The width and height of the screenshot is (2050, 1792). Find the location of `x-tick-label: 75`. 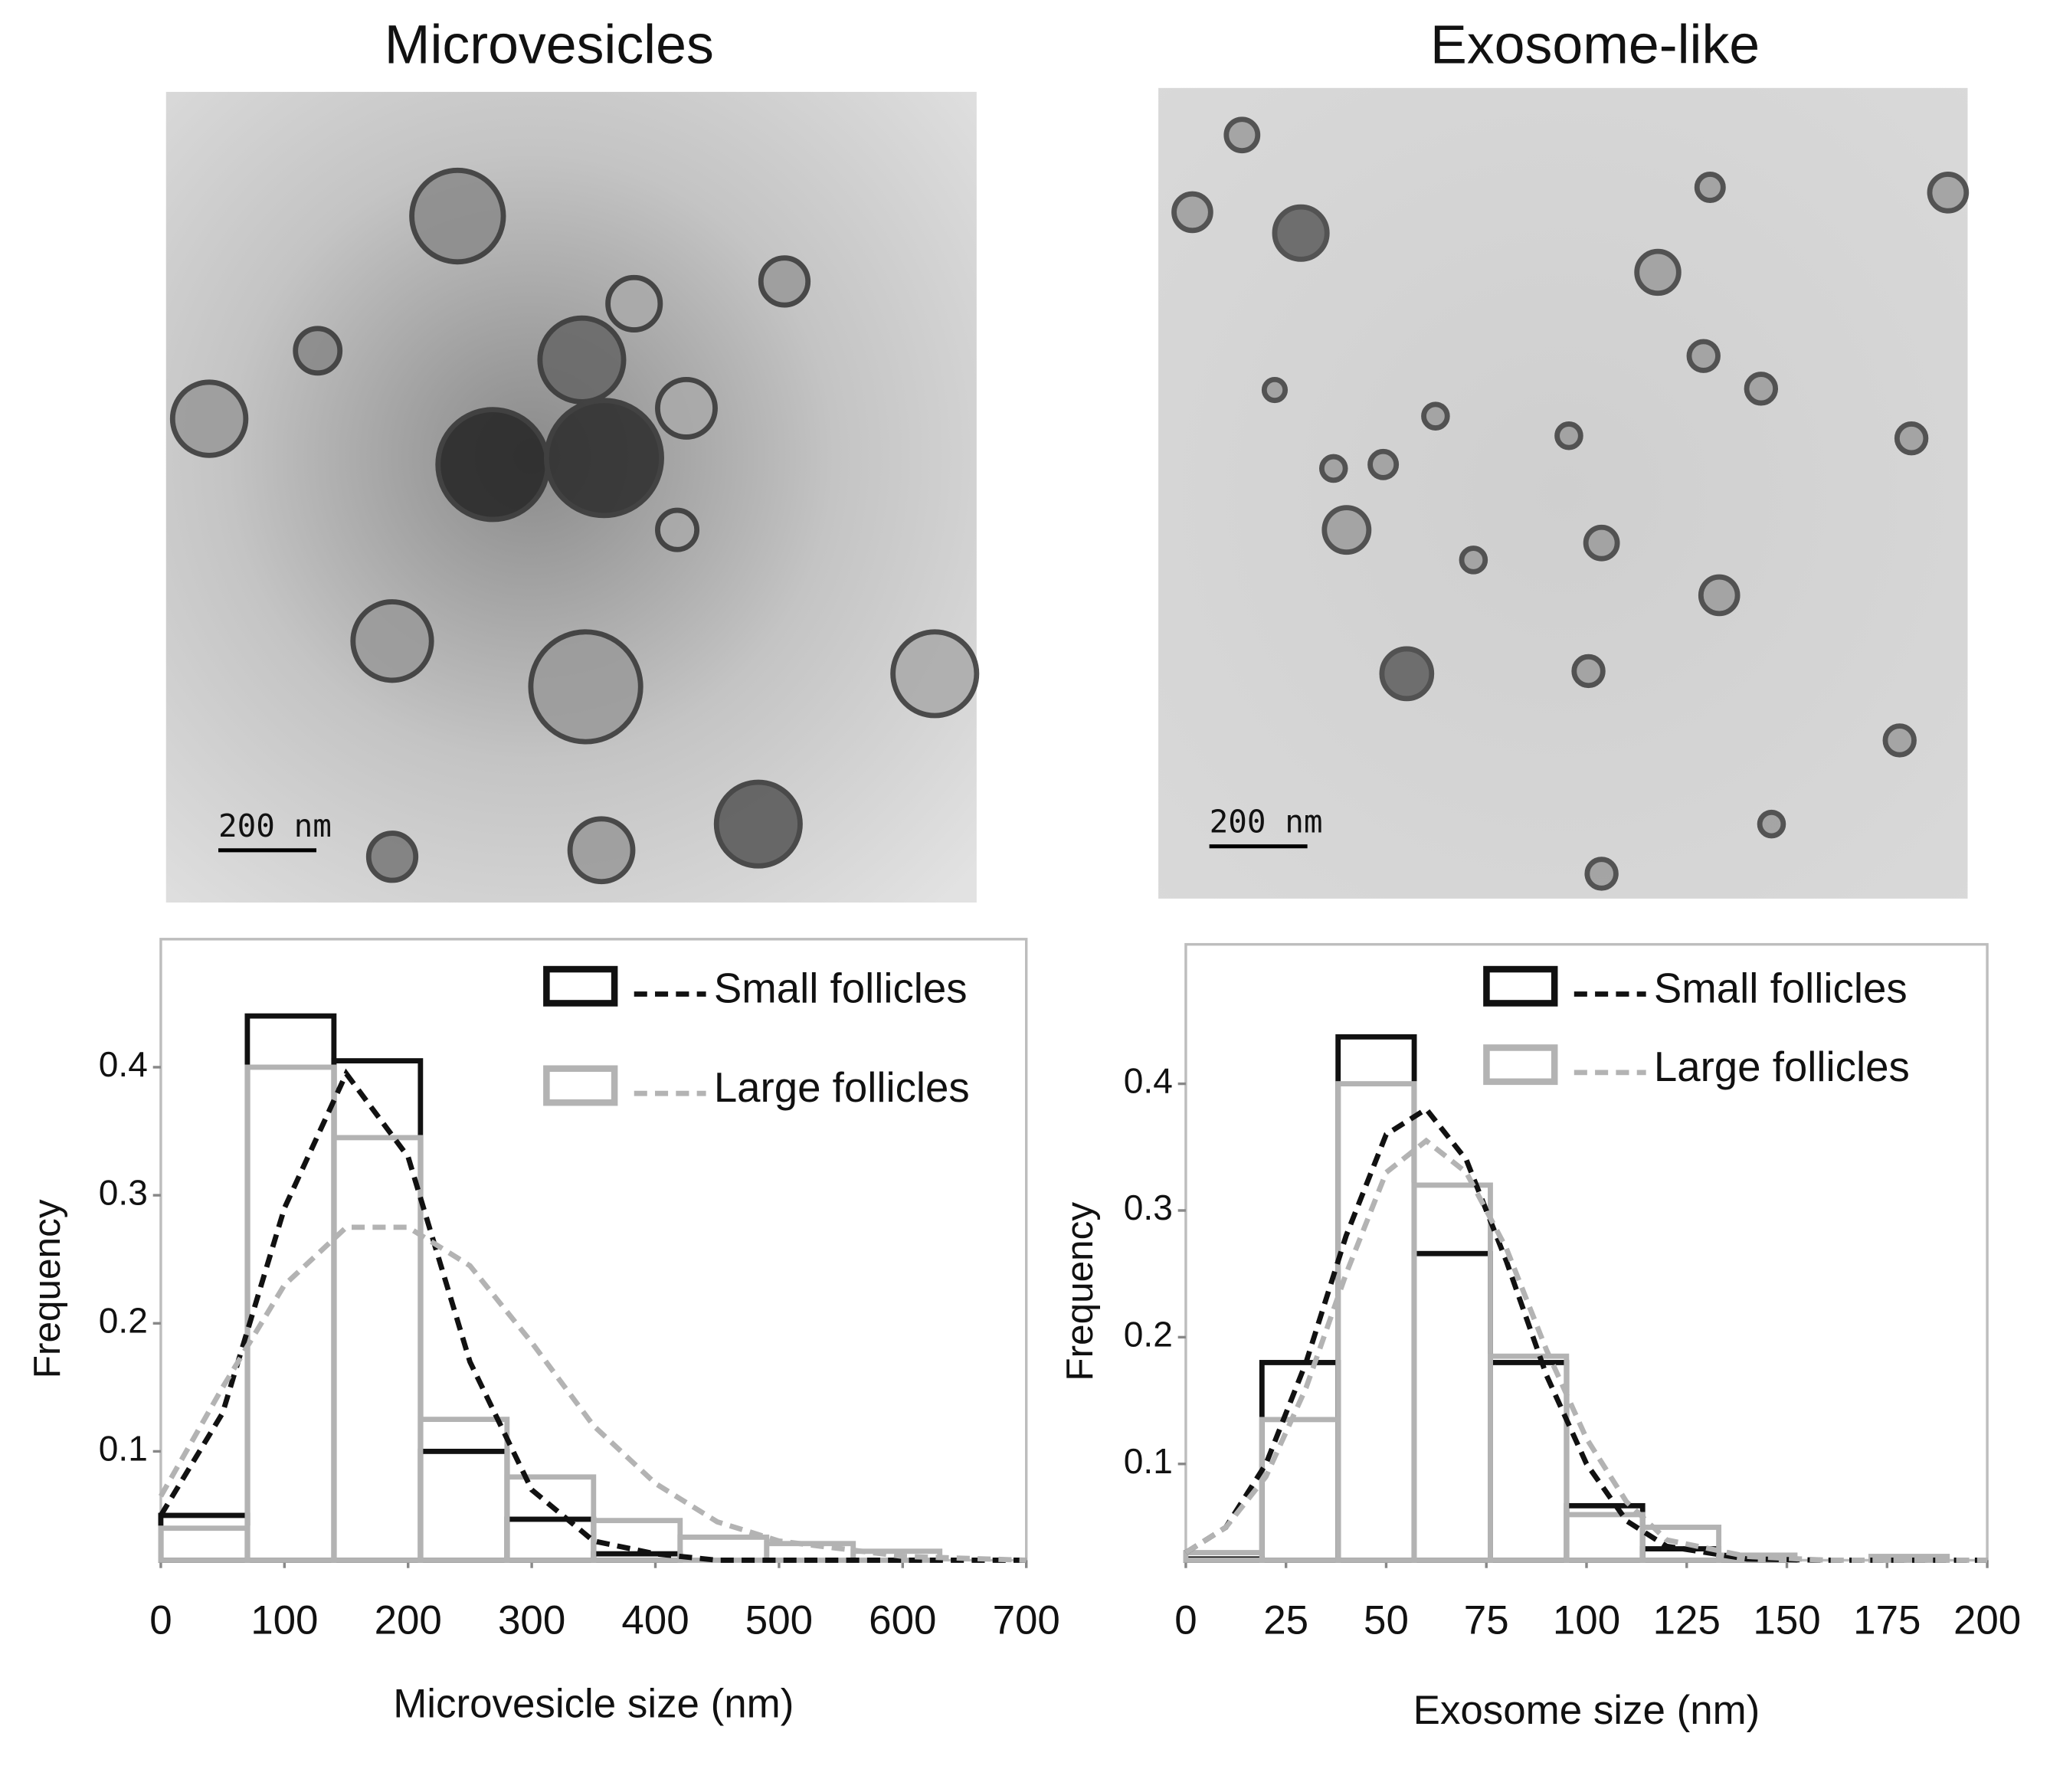

x-tick-label: 75 is located at coordinates (1486, 1620).